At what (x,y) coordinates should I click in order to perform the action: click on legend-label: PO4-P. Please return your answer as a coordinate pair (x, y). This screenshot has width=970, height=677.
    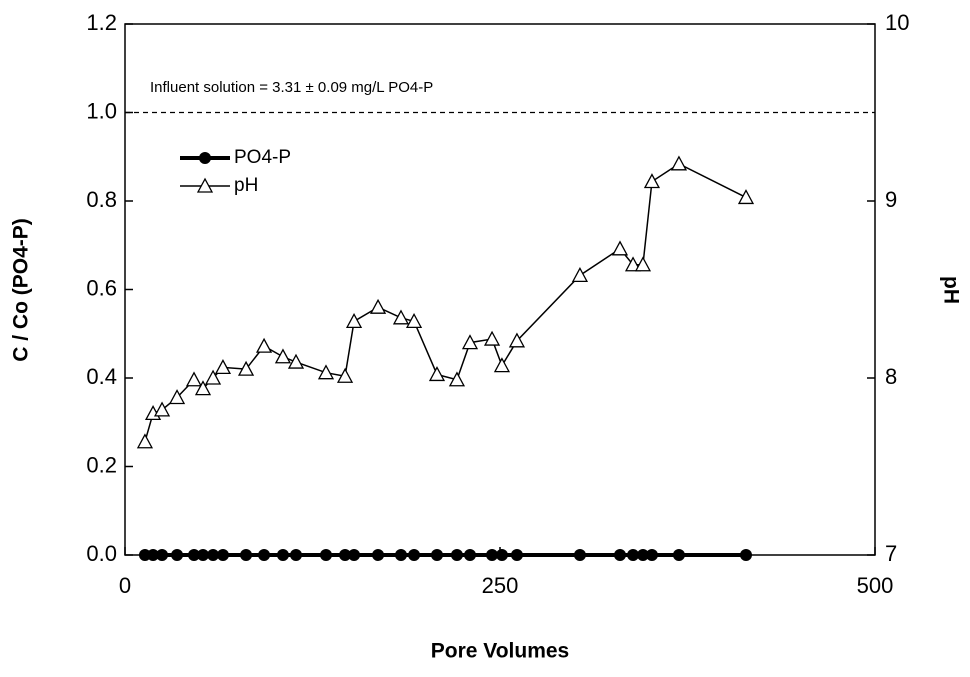
    Looking at the image, I should click on (262, 157).